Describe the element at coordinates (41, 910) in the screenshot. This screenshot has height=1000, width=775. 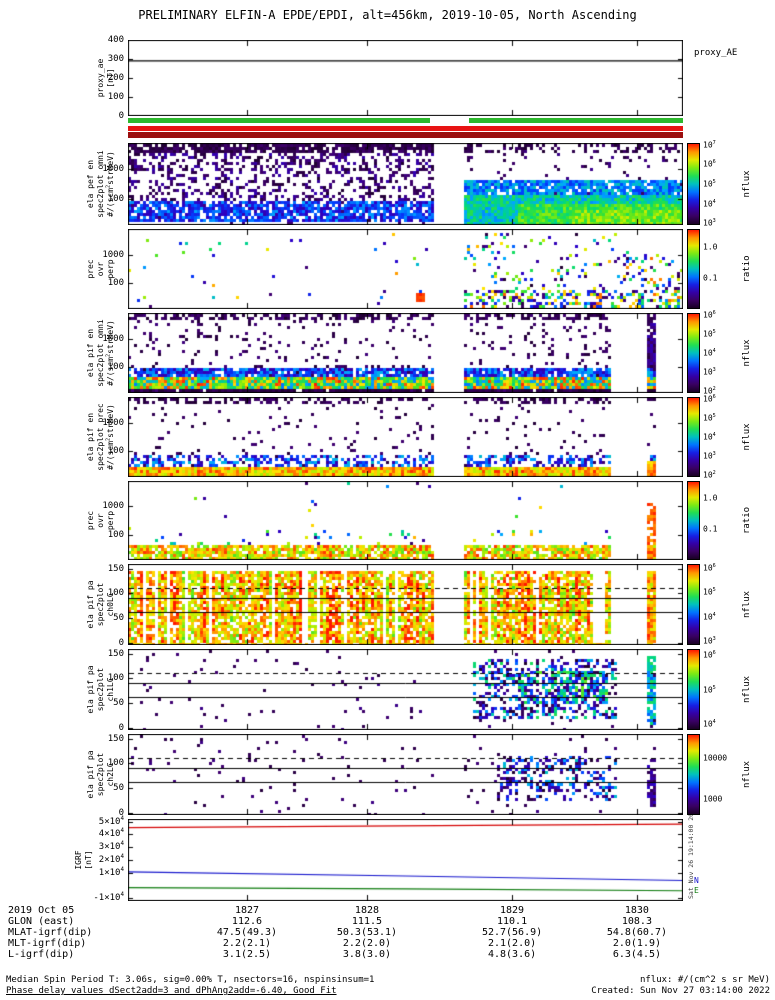
I see `date-label: 2019 Oct 05` at that location.